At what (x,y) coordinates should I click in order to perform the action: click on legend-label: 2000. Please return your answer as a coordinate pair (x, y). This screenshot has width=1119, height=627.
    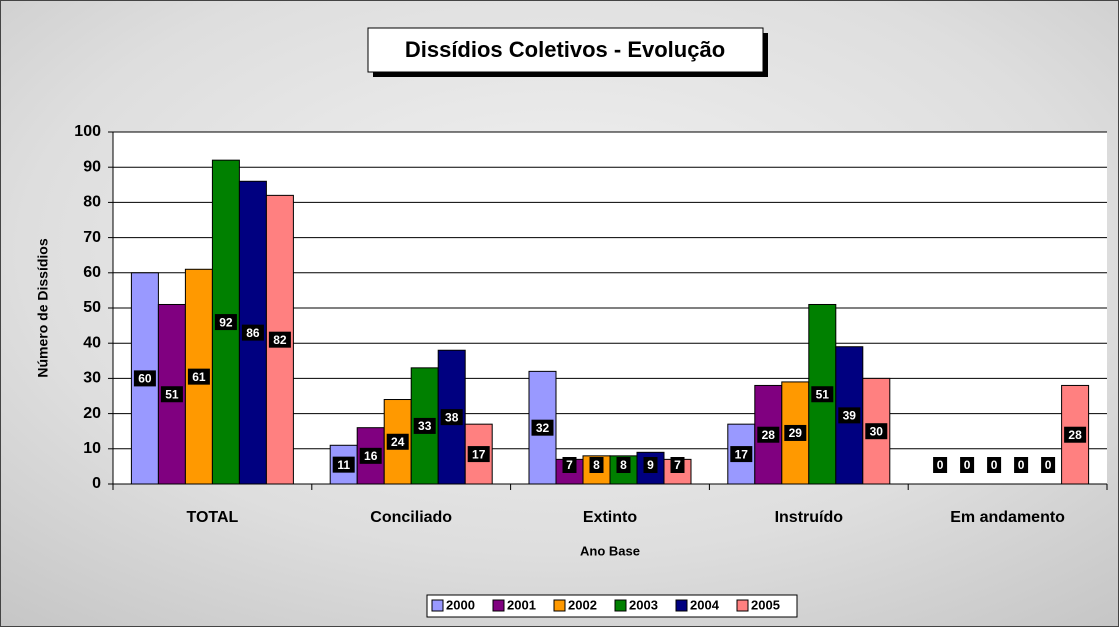
    Looking at the image, I should click on (460, 604).